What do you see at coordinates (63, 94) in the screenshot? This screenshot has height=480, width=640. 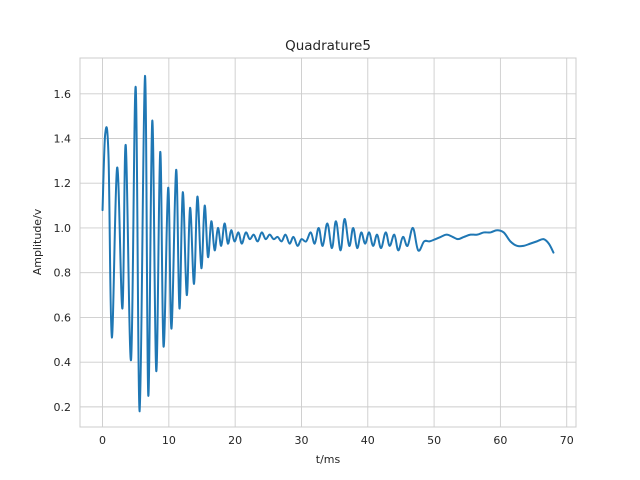 I see `y-tick-label: 1.6` at bounding box center [63, 94].